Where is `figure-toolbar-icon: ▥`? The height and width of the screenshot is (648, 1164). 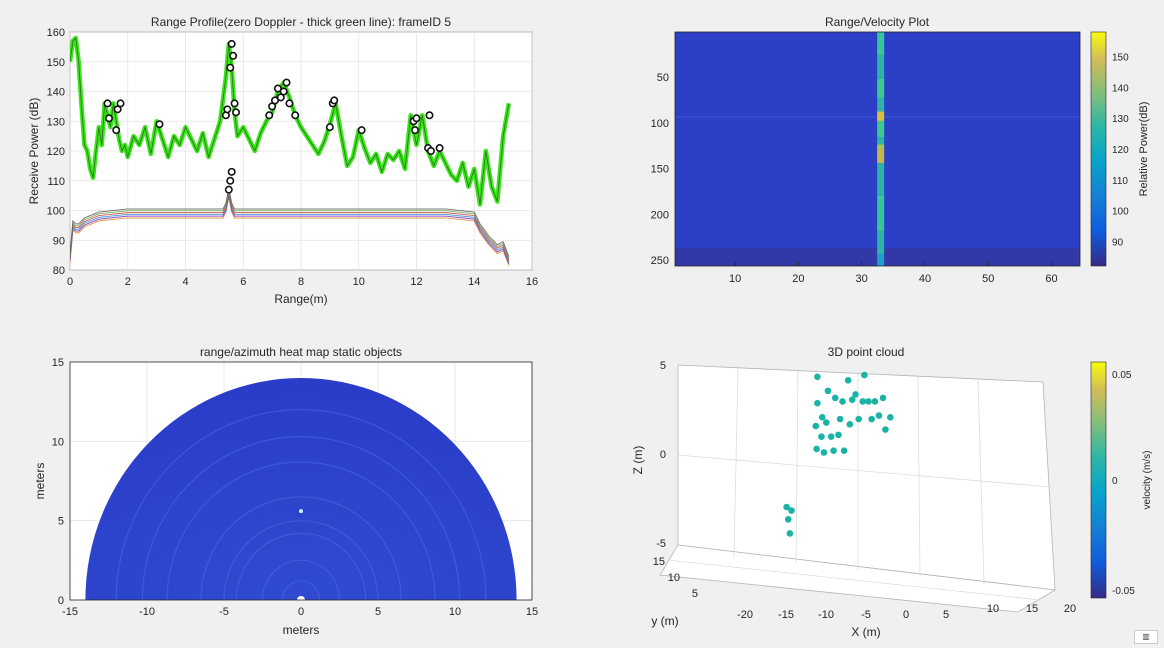
figure-toolbar-icon: ▥ is located at coordinates (1146, 637).